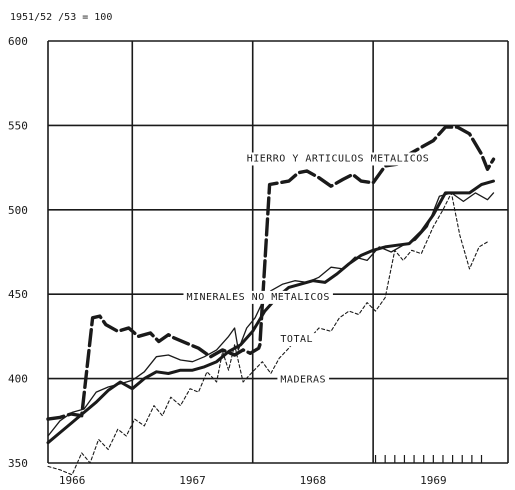 The width and height of the screenshot is (515, 490). Describe the element at coordinates (18, 463) in the screenshot. I see `y-tick-label: 350` at that location.